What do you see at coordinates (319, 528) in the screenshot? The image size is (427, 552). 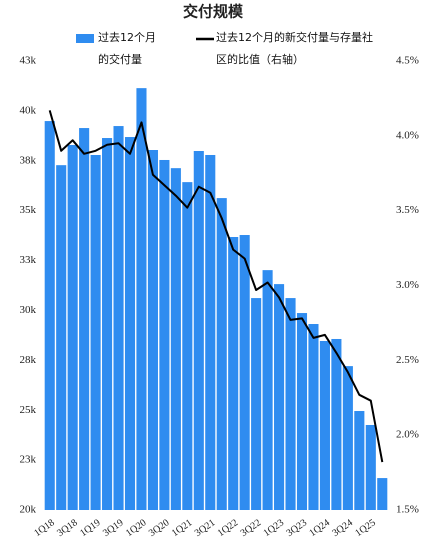 I see `x-tick-label: 1Q24` at bounding box center [319, 528].